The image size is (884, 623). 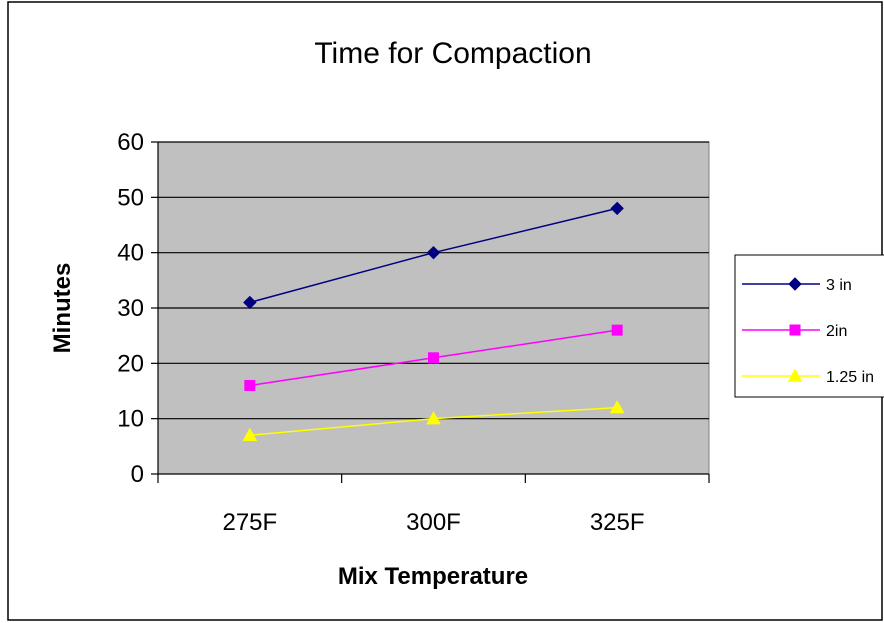 What do you see at coordinates (617, 522) in the screenshot?
I see `x-tick-label-325F: 325F` at bounding box center [617, 522].